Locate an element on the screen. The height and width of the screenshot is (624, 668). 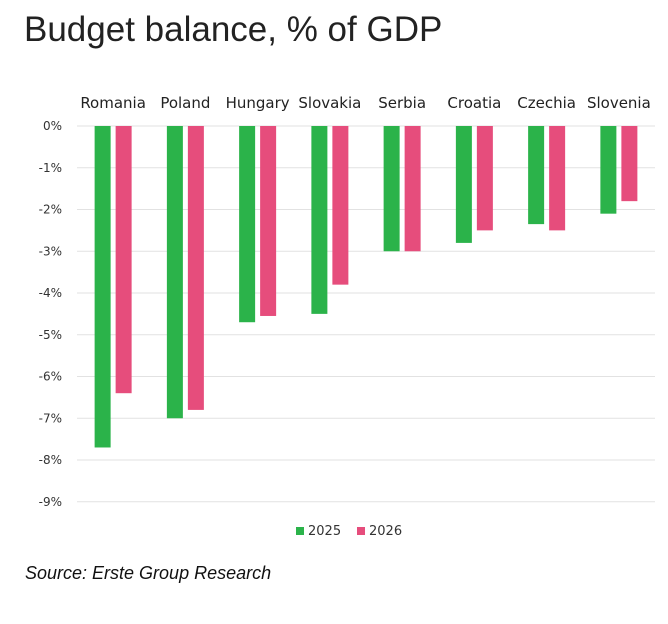
category-label: Poland is located at coordinates (185, 103).